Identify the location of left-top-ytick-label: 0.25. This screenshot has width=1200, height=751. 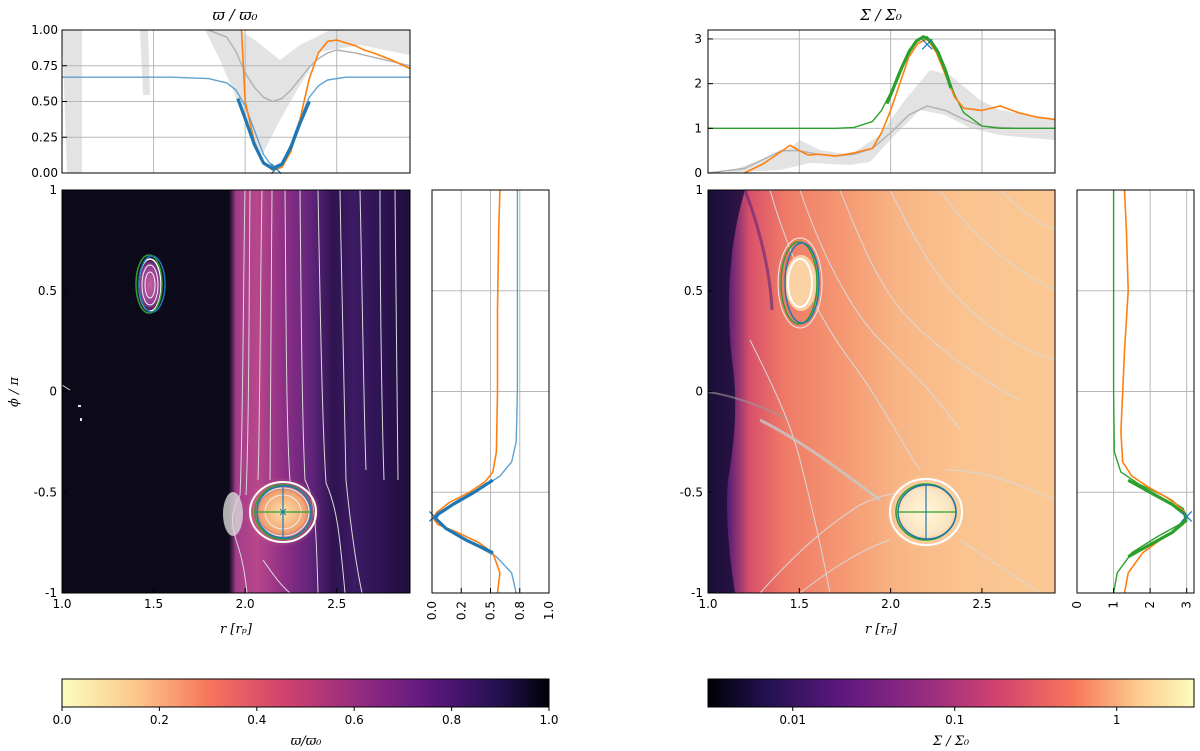
(44, 137).